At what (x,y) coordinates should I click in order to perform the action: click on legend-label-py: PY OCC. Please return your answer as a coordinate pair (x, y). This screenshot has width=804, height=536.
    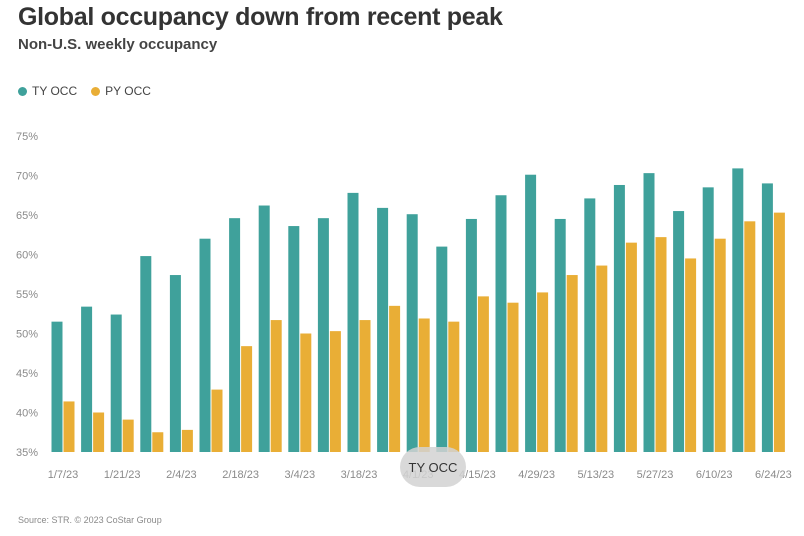
    Looking at the image, I should click on (128, 91).